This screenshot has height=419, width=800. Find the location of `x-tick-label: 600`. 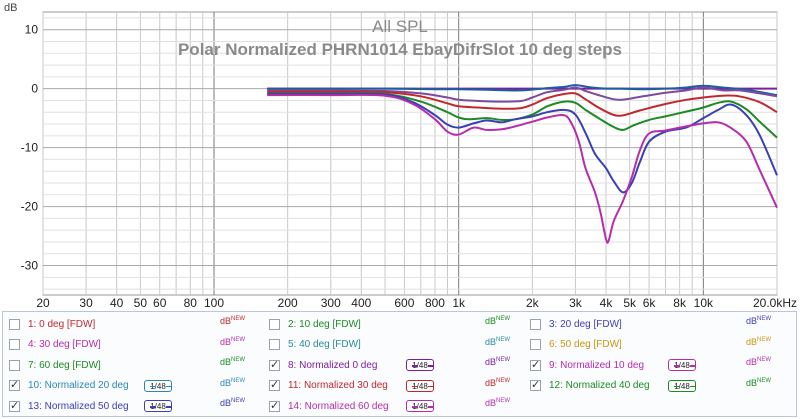

x-tick-label: 600 is located at coordinates (404, 303).